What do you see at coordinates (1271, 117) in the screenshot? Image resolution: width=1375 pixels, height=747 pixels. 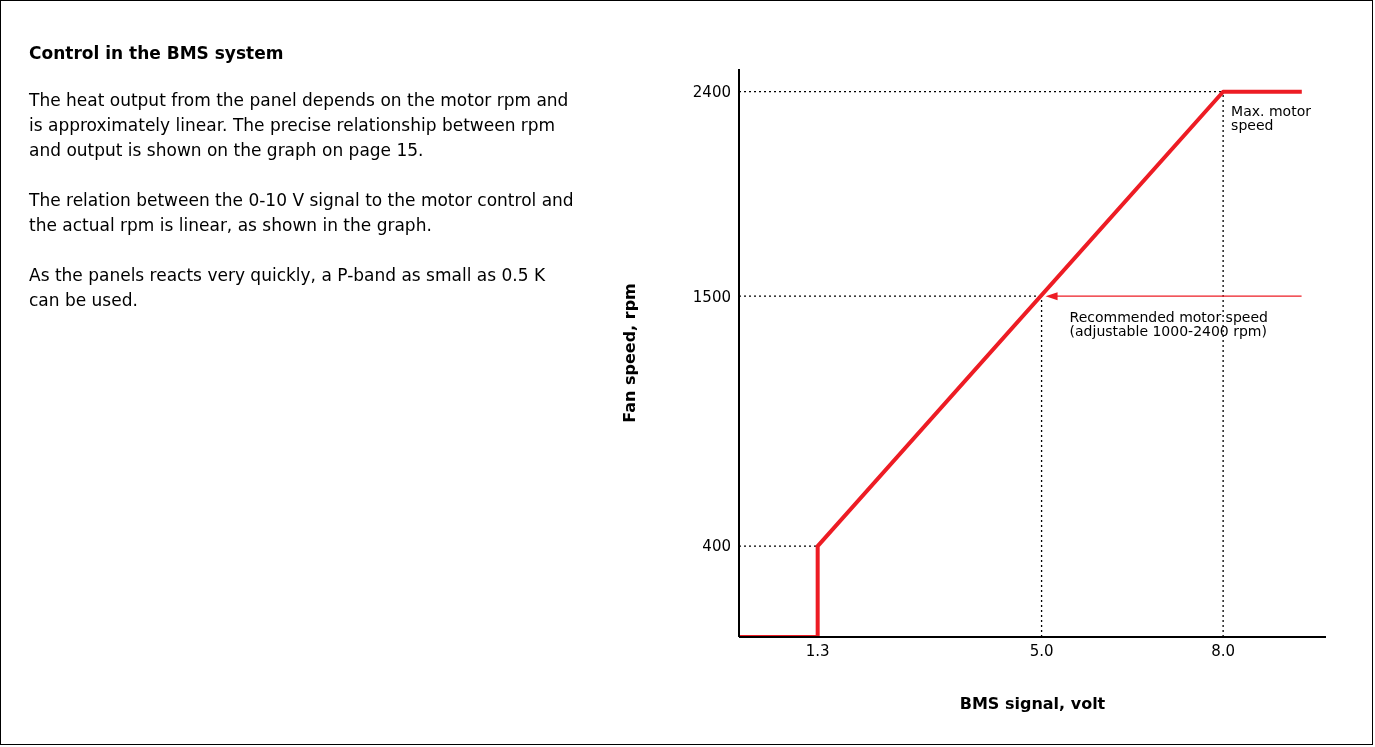 I see `annotation: Max. motor speed` at bounding box center [1271, 117].